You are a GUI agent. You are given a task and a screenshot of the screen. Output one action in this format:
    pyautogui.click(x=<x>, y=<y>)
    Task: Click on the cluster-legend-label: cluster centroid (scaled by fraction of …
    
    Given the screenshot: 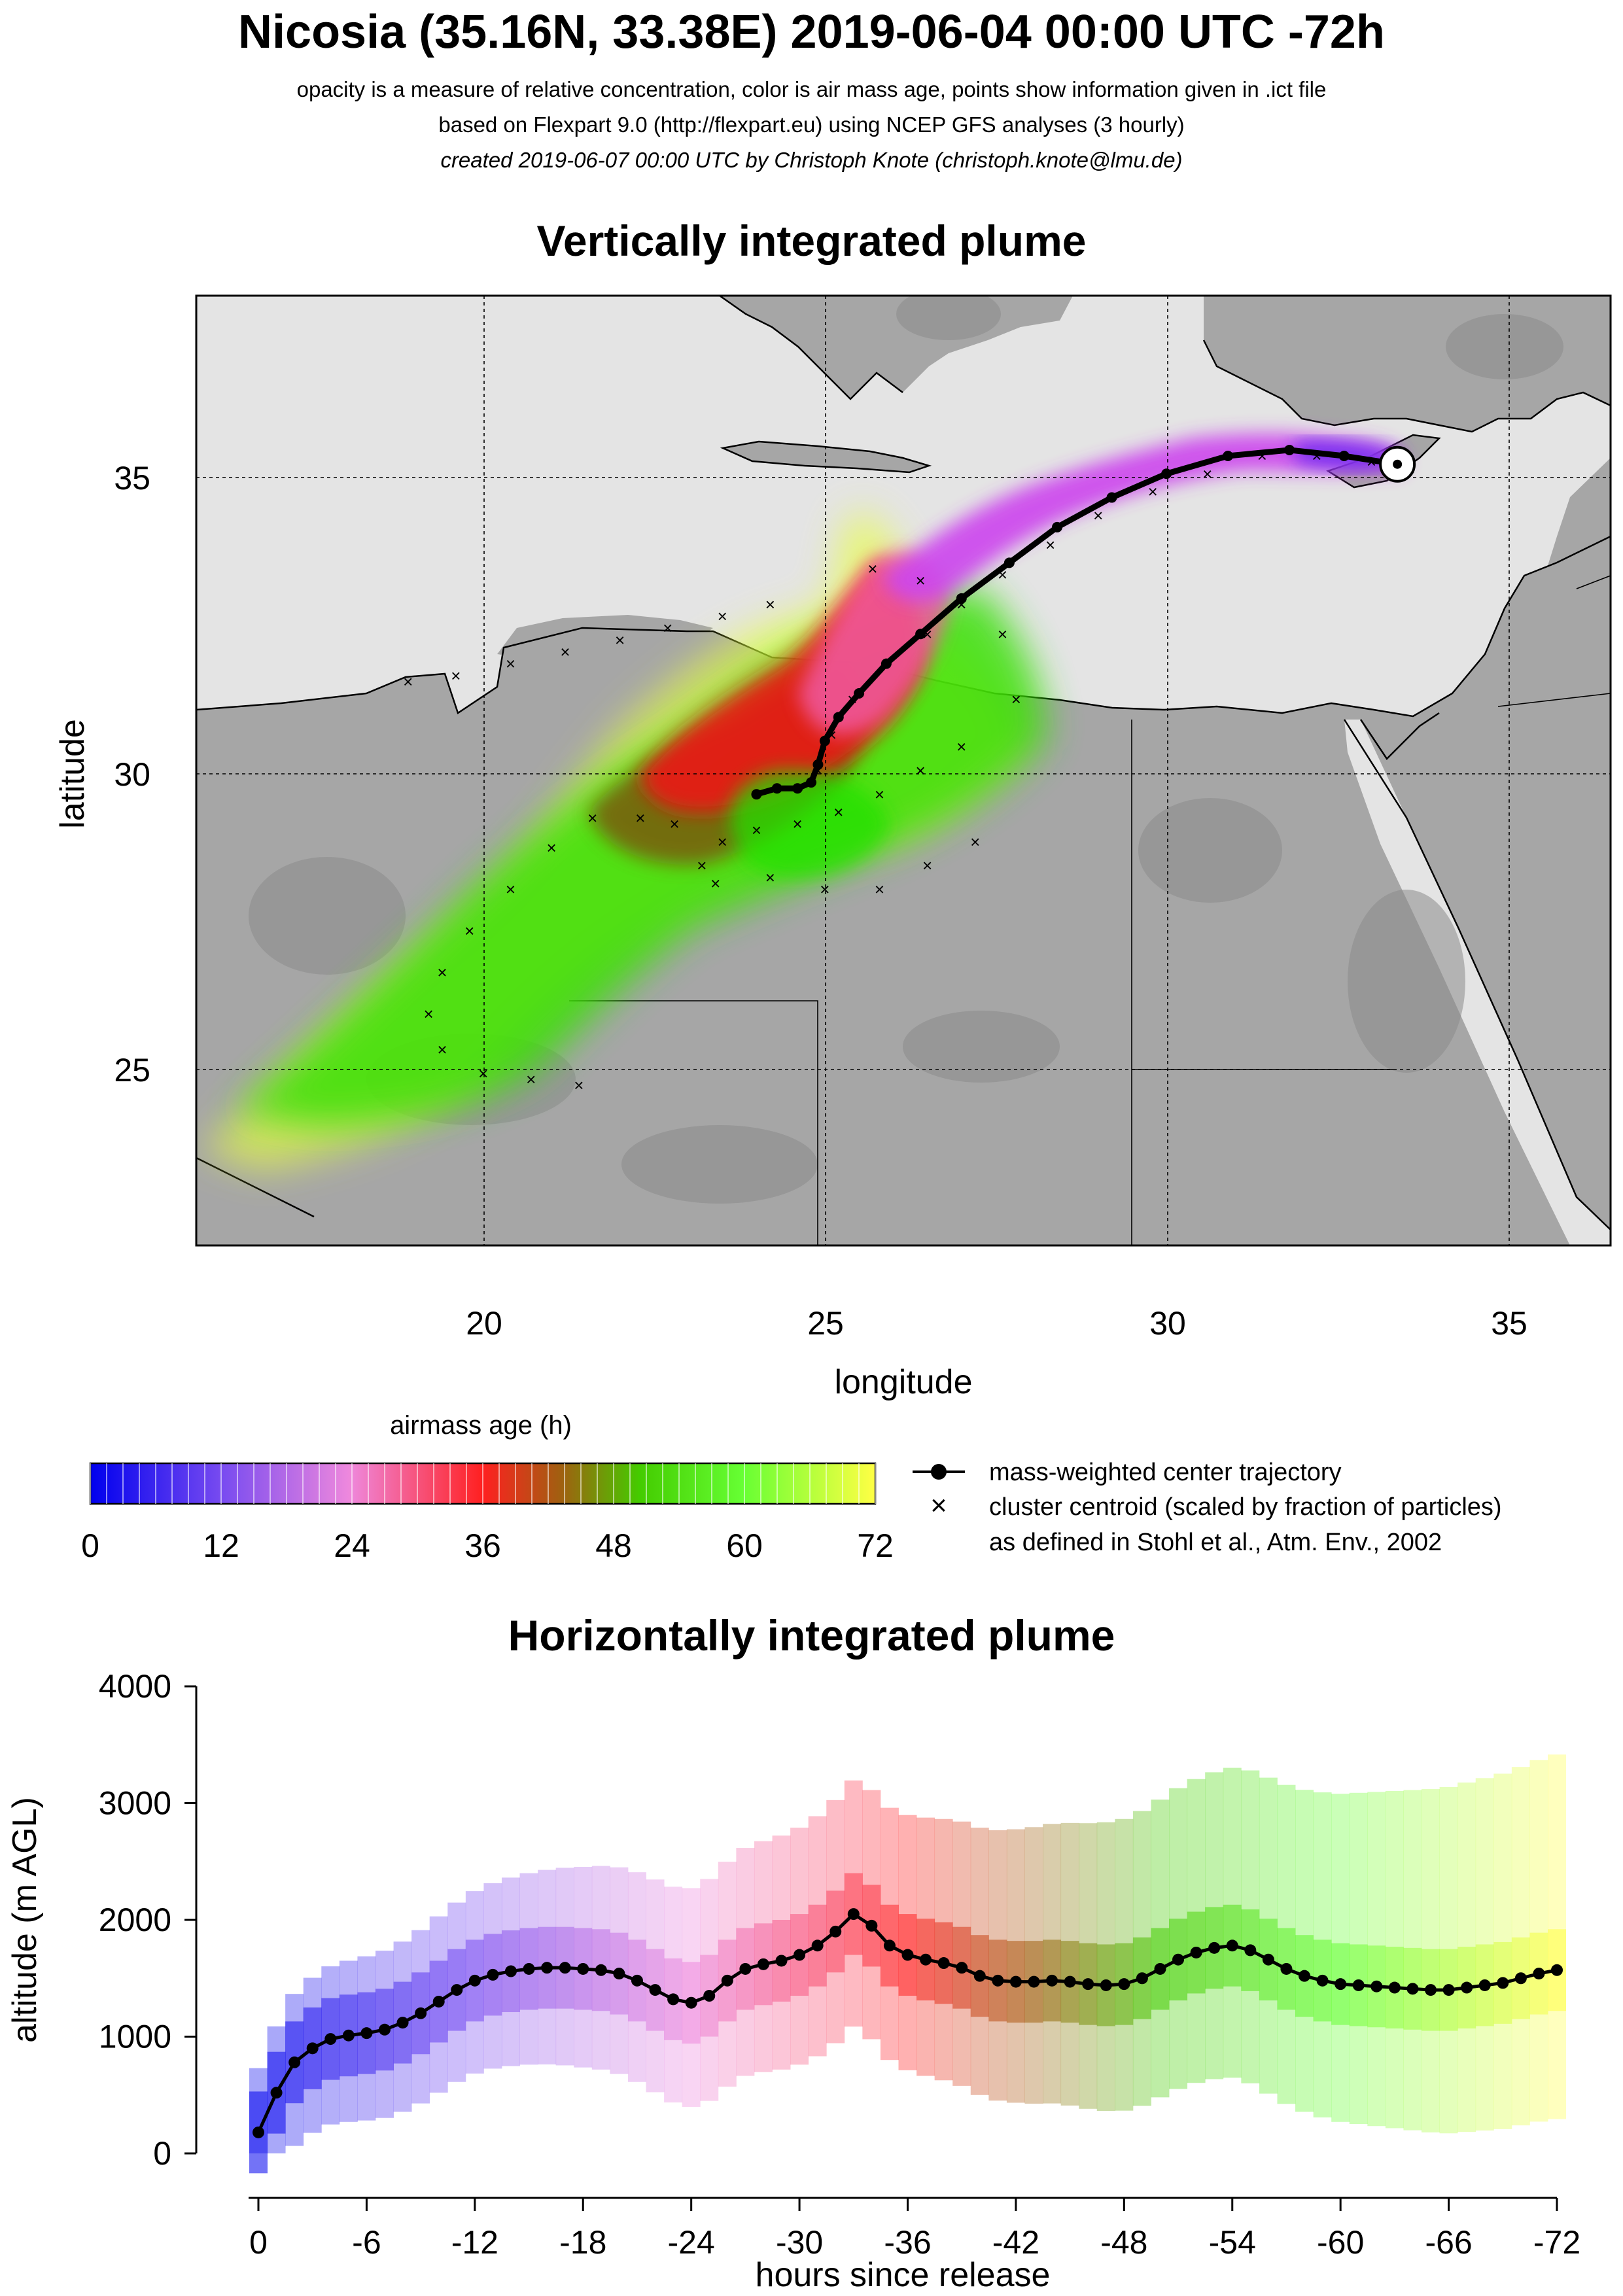 What is the action you would take?
    pyautogui.click(x=1245, y=1507)
    